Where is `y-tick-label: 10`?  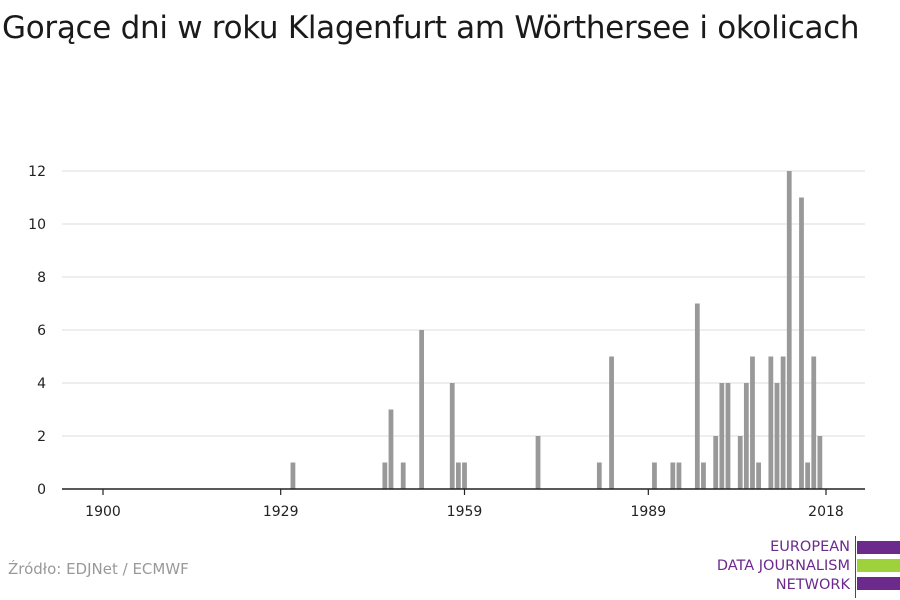
y-tick-label: 10 is located at coordinates (37, 225).